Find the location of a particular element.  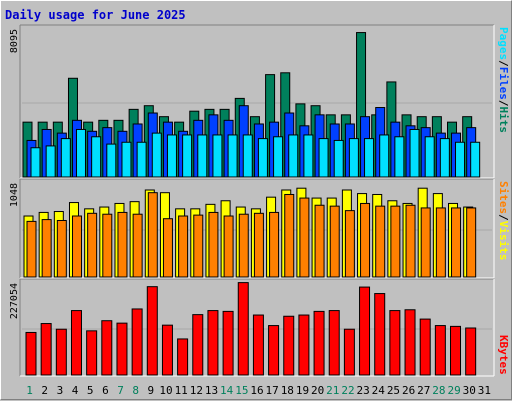

x-tick-label-day-13: 13 is located at coordinates (211, 390).